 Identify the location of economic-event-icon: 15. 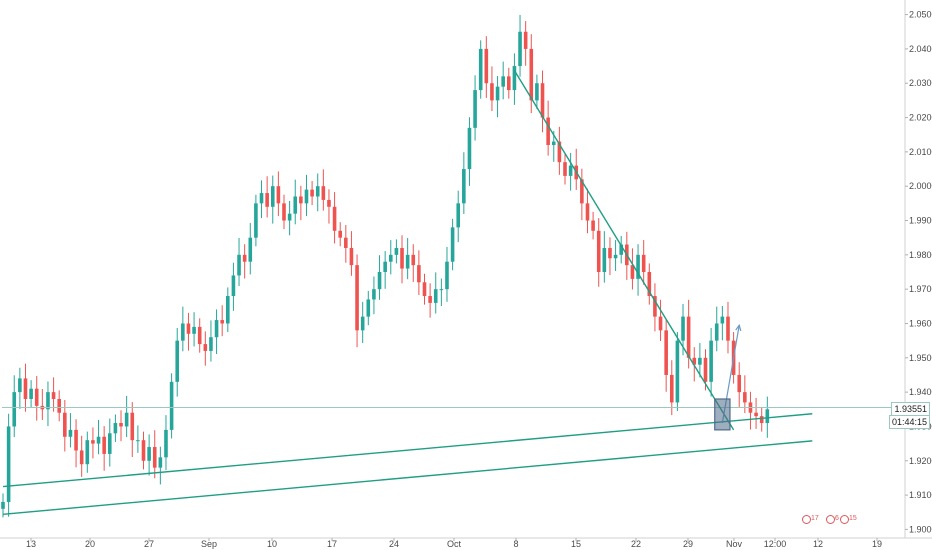
(848, 520).